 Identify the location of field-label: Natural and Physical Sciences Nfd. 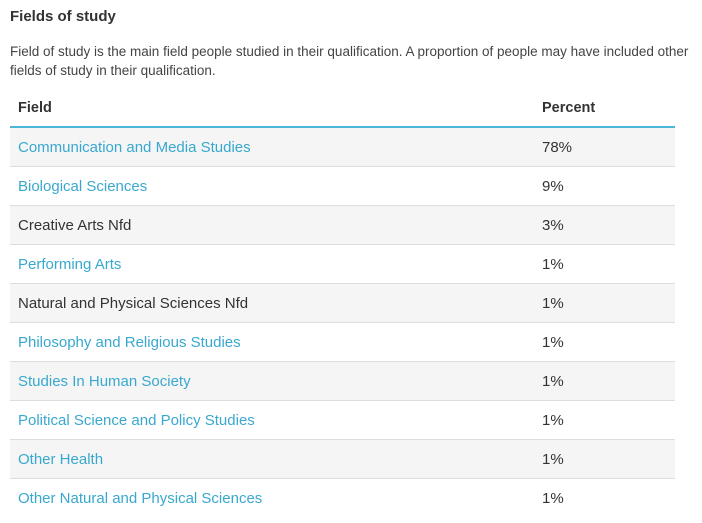
(133, 303).